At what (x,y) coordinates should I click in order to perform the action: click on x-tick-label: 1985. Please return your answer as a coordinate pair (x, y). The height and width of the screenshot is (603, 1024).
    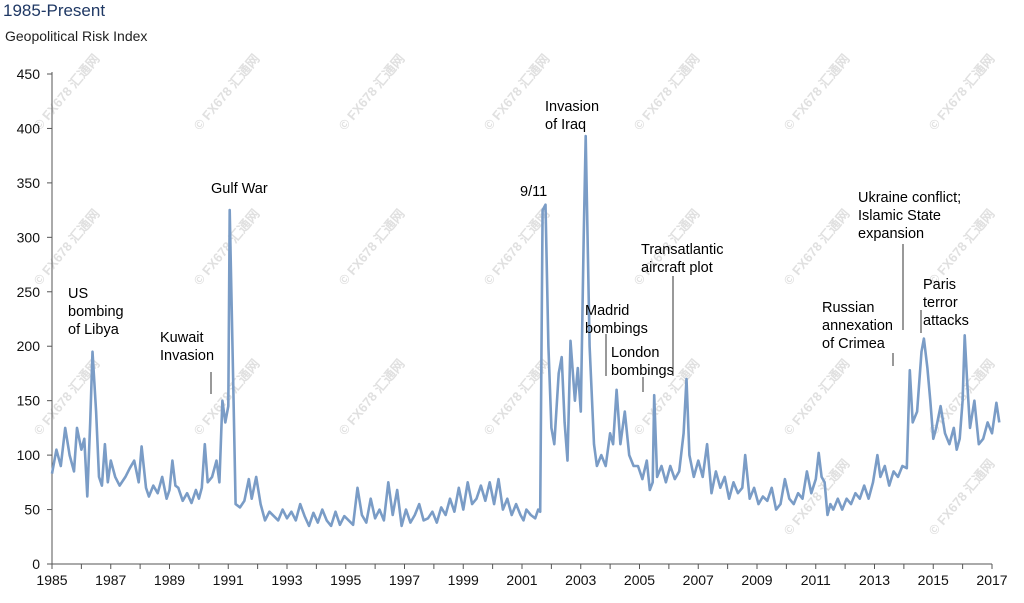
    Looking at the image, I should click on (51, 580).